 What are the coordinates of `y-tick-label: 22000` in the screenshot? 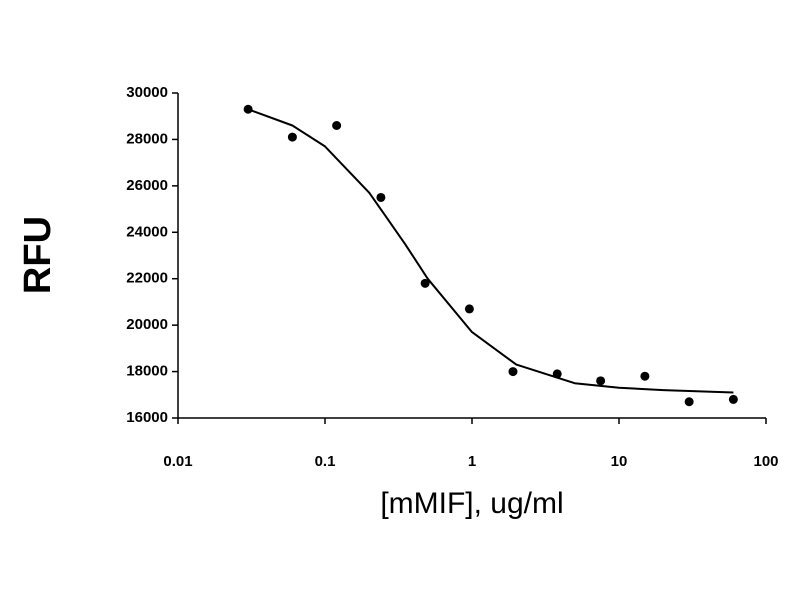 It's located at (147, 278).